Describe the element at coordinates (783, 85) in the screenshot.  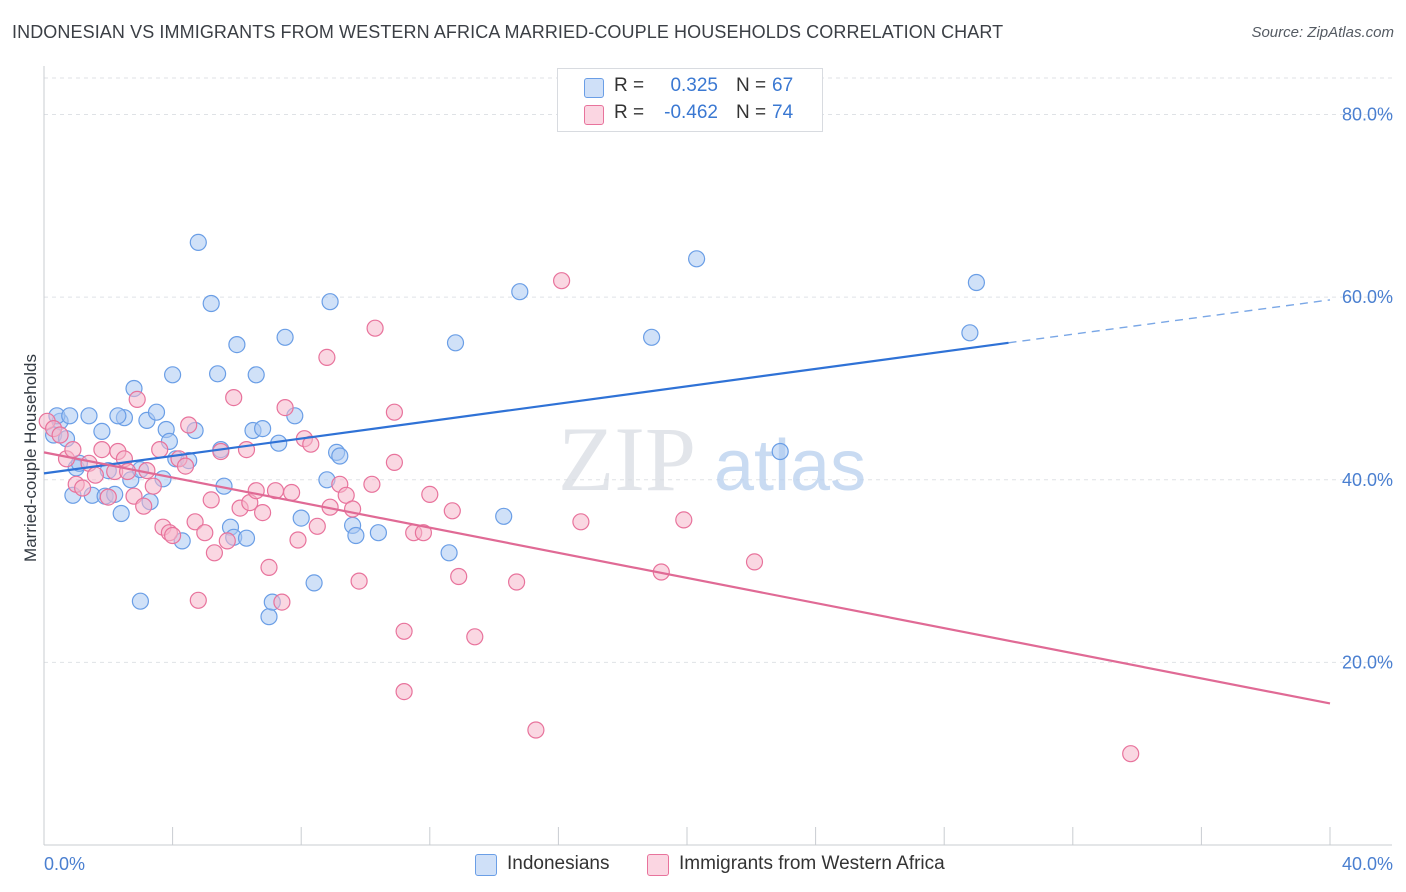
I see `legend-n-value: 67` at that location.